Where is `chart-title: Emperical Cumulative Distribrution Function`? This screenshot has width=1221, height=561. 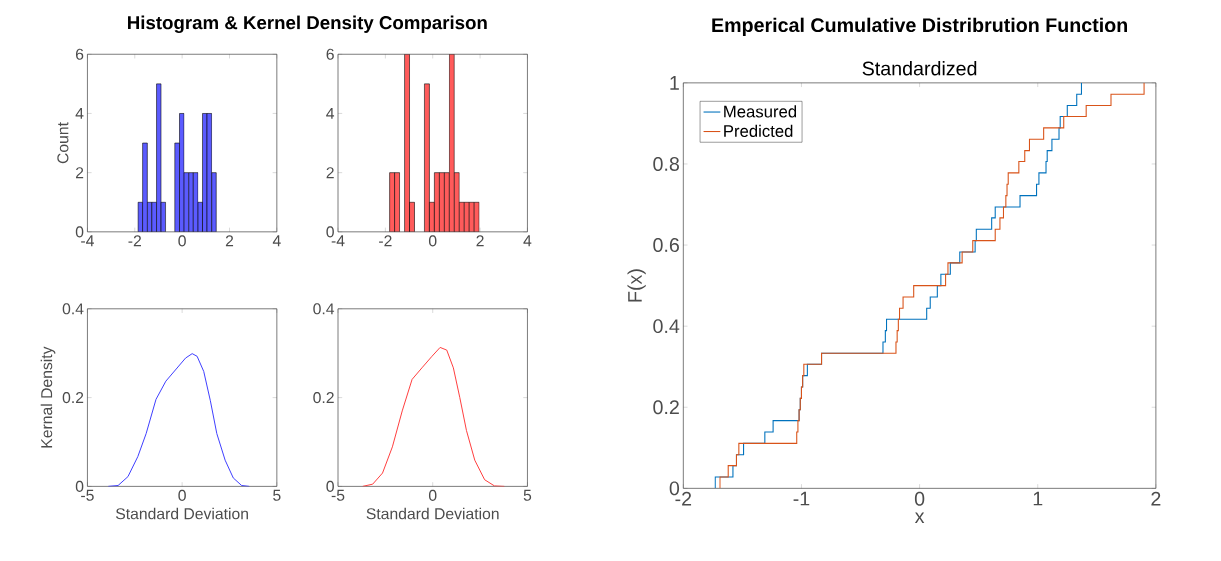
chart-title: Emperical Cumulative Distribrution Function is located at coordinates (919, 26).